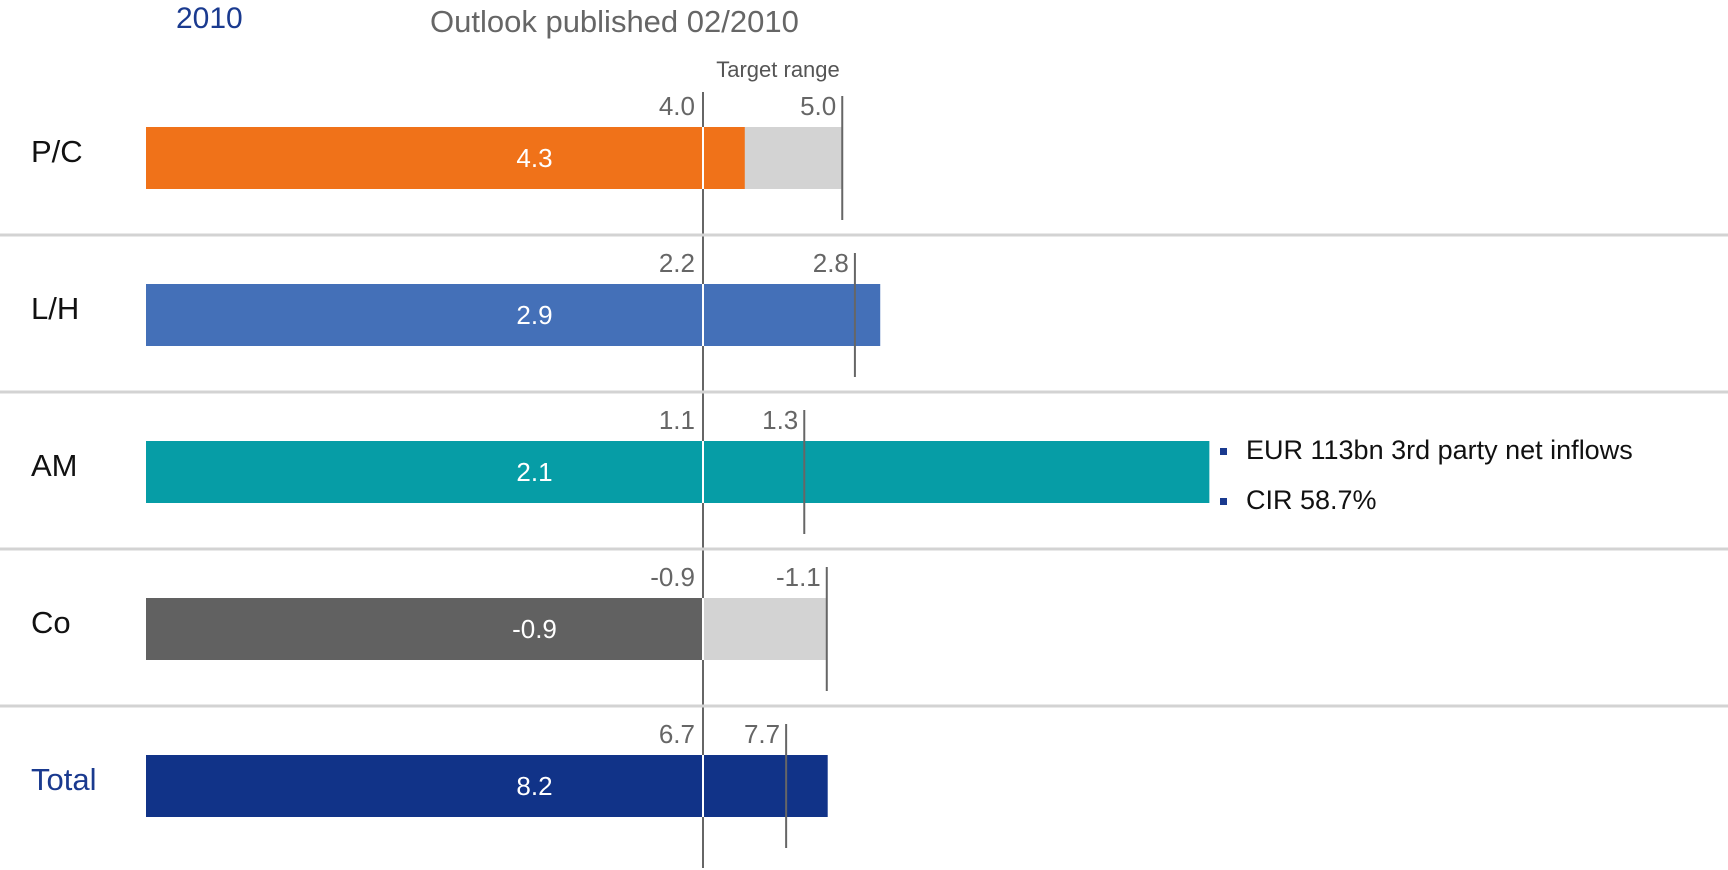  What do you see at coordinates (534, 786) in the screenshot?
I see `value-label: 8.2` at bounding box center [534, 786].